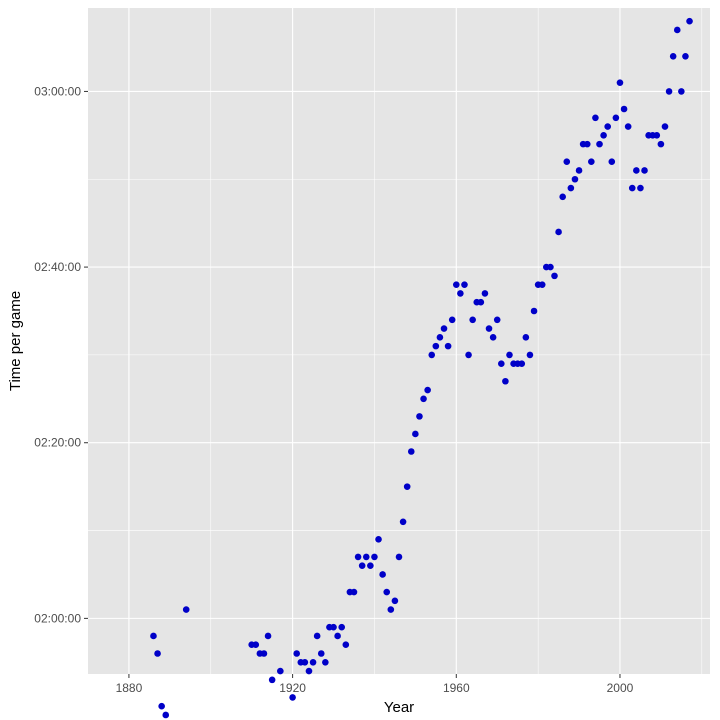  What do you see at coordinates (57, 618) in the screenshot?
I see `y-tick-label: 02:00:00` at bounding box center [57, 618].